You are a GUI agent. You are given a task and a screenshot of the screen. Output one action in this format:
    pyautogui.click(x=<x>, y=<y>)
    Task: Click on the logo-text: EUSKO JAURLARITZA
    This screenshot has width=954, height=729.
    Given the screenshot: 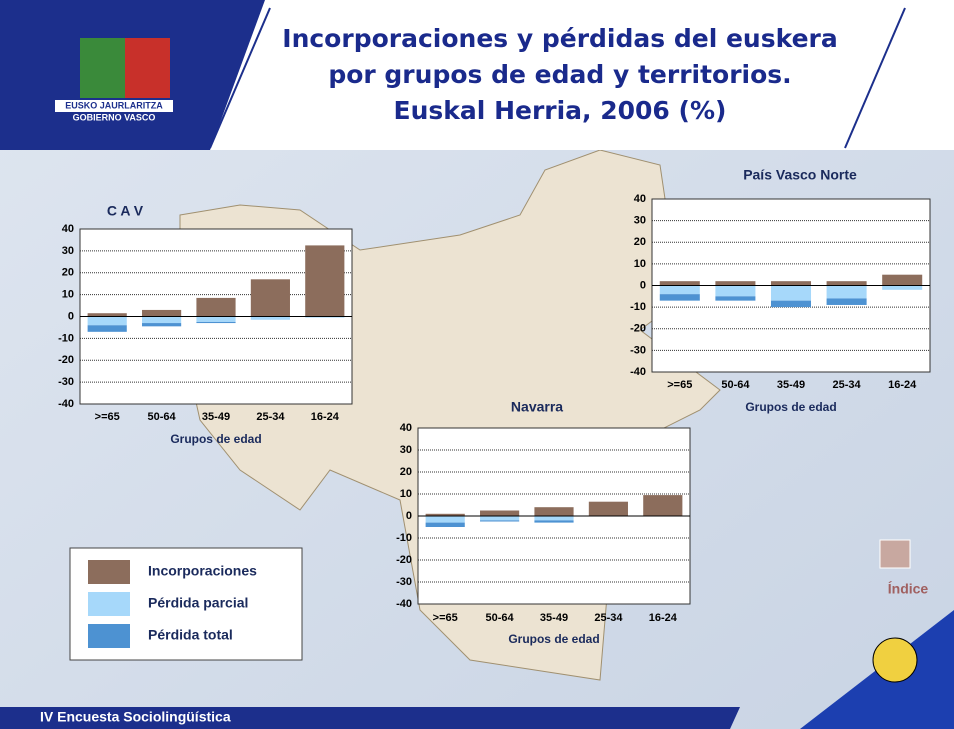 What is the action you would take?
    pyautogui.click(x=114, y=105)
    